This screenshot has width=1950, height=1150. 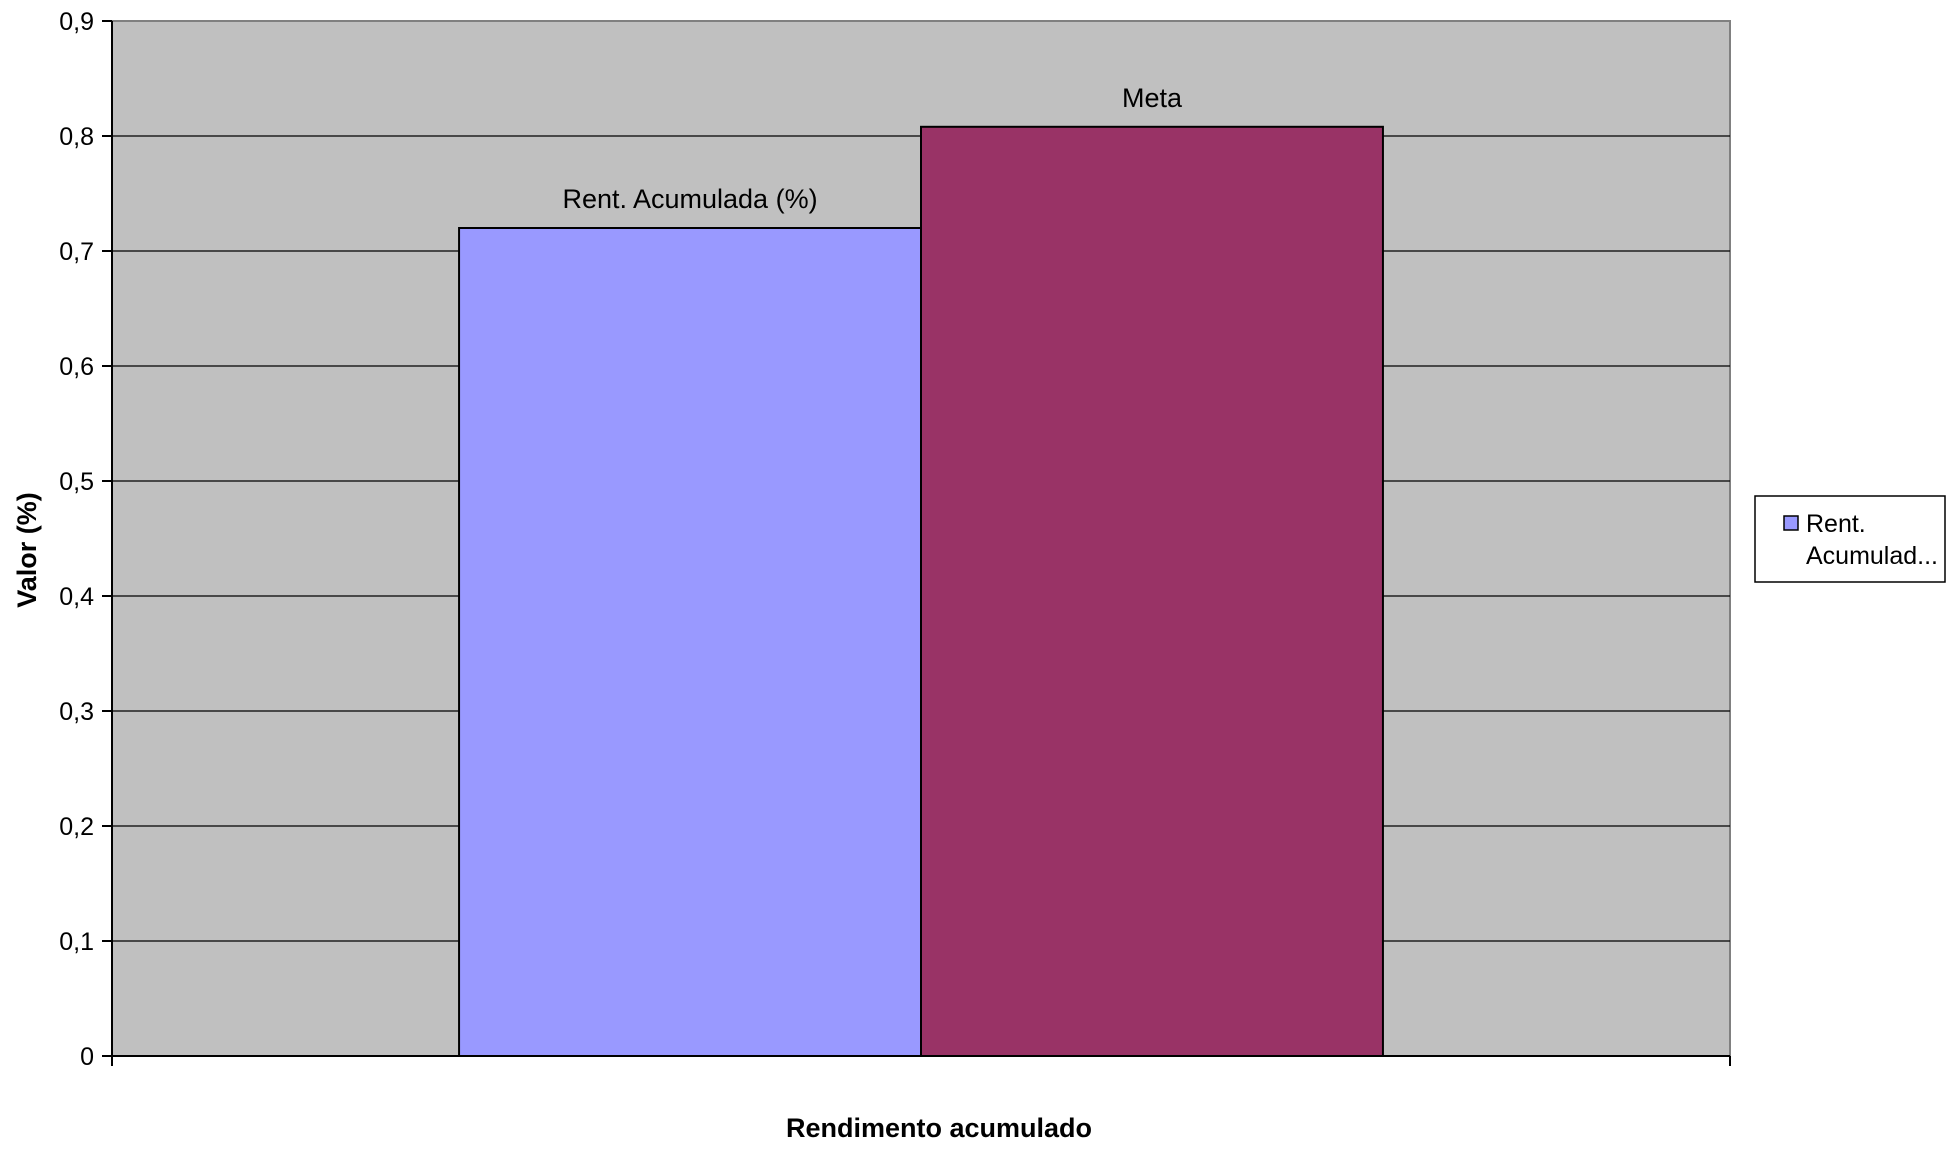 What do you see at coordinates (76, 712) in the screenshot?
I see `y-tick-label: 0,3` at bounding box center [76, 712].